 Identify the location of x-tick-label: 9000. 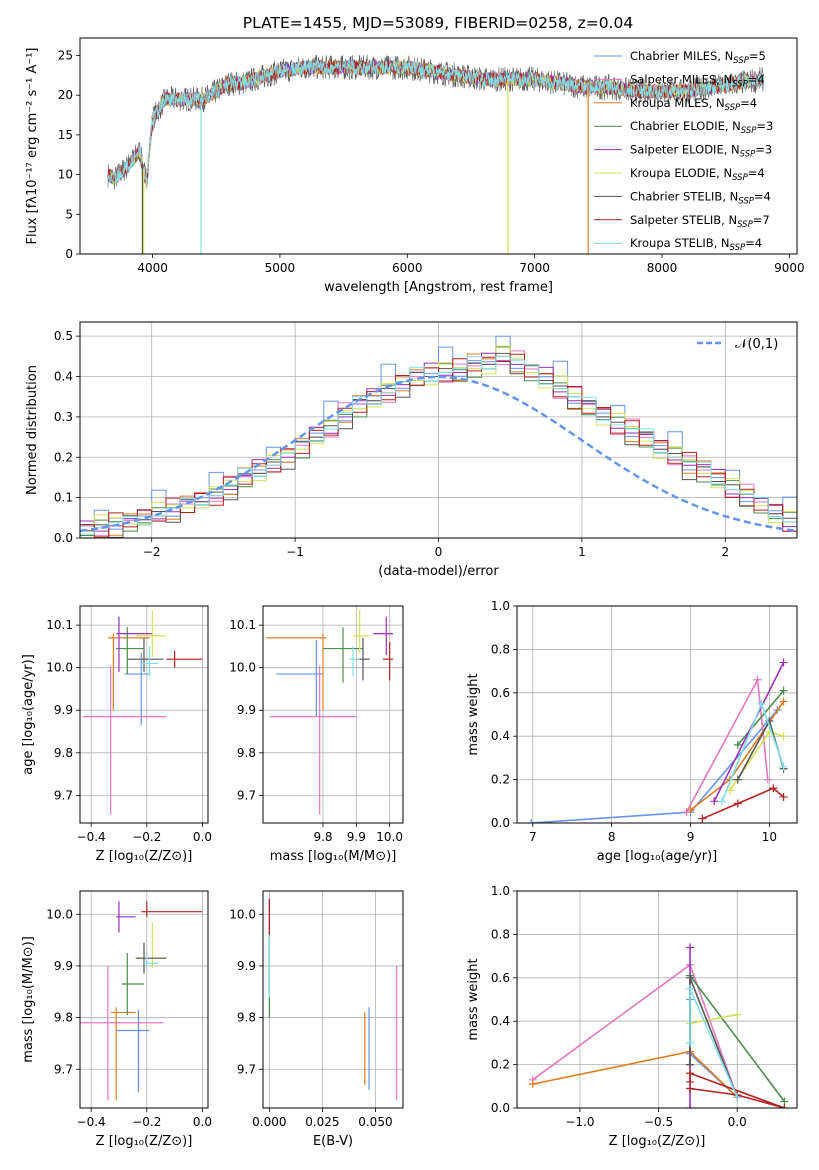
(789, 268).